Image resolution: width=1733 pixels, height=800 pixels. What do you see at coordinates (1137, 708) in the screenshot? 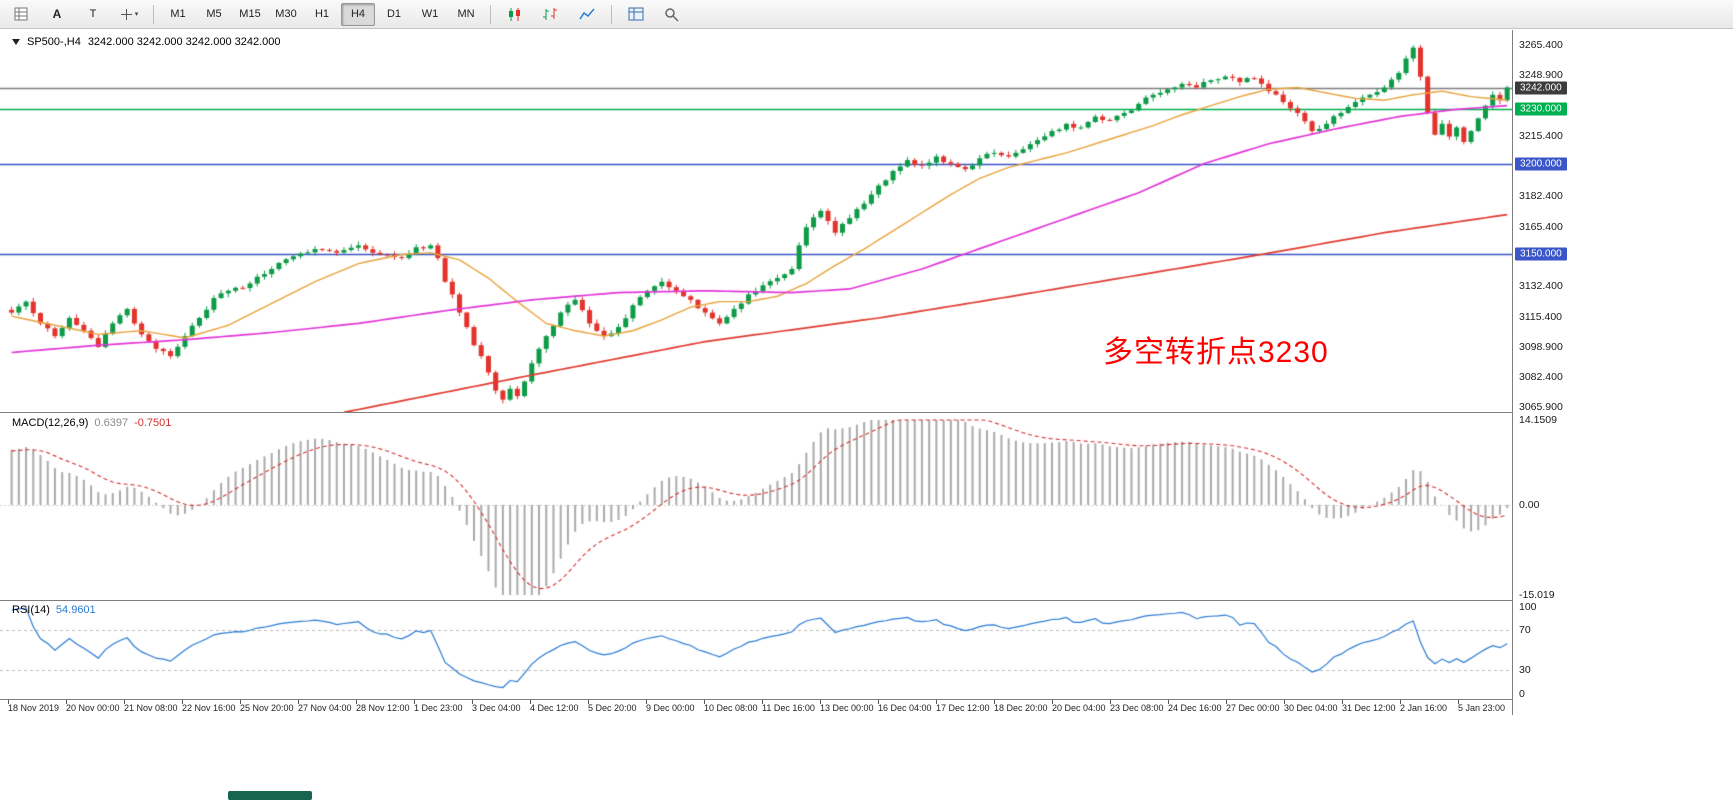
I see `time-label: 23 Dec 08:00` at bounding box center [1137, 708].